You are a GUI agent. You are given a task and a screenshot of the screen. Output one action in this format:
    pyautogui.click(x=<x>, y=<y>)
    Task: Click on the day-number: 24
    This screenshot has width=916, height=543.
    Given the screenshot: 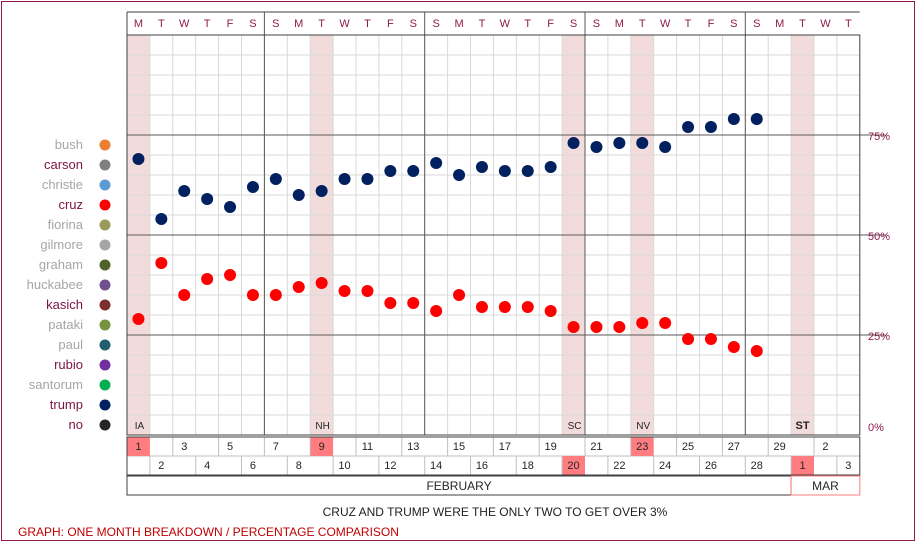 What is the action you would take?
    pyautogui.click(x=665, y=466)
    